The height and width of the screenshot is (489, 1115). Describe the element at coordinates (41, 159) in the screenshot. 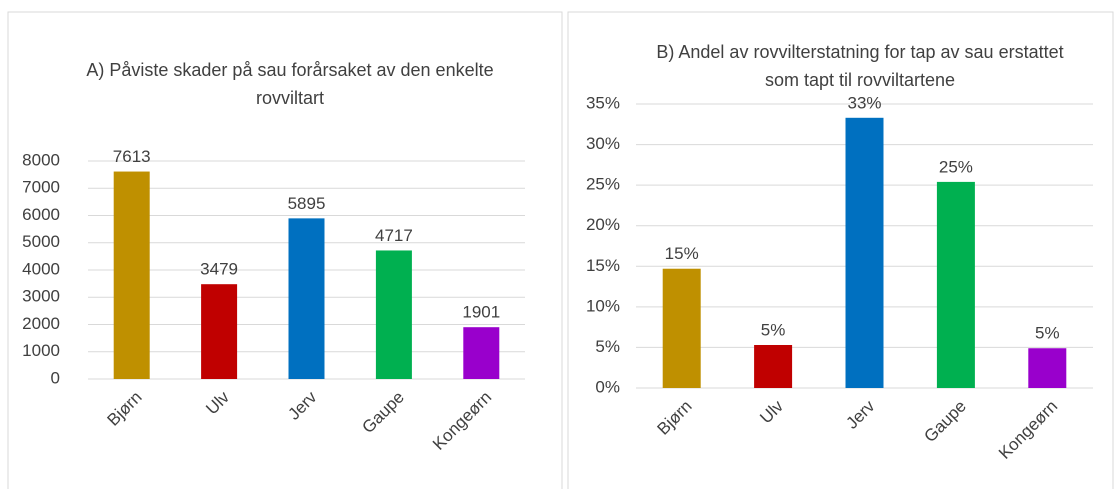

I see `y-tick-label: 8000` at that location.